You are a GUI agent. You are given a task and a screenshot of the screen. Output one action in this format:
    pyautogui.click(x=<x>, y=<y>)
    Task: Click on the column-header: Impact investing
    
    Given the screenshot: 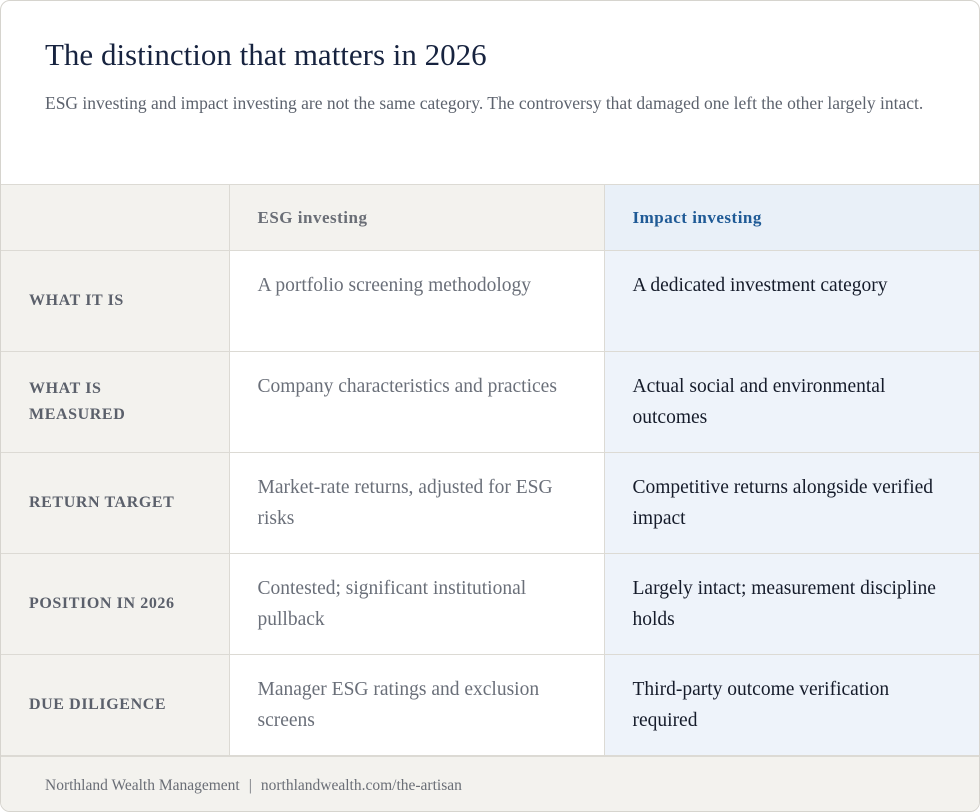 What is the action you would take?
    pyautogui.click(x=791, y=217)
    